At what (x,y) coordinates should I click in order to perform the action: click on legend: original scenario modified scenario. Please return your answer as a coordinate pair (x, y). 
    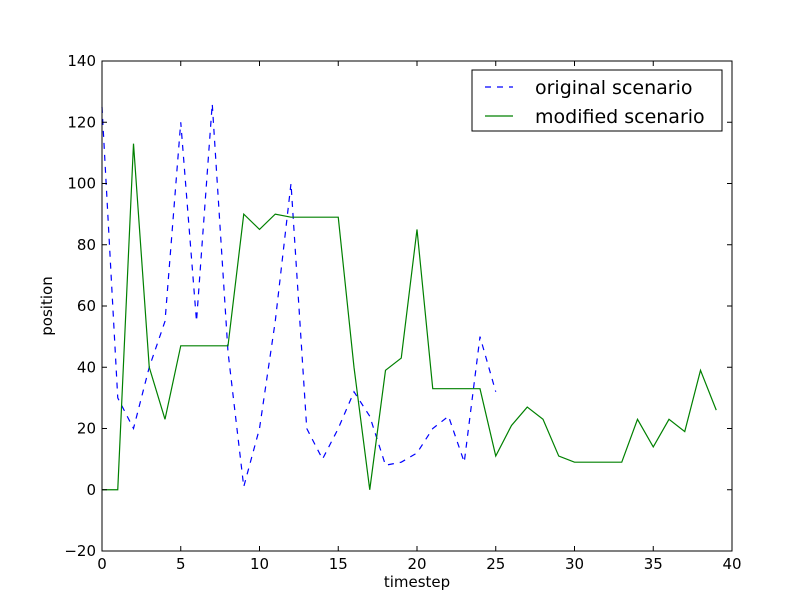
    Looking at the image, I should click on (597, 100).